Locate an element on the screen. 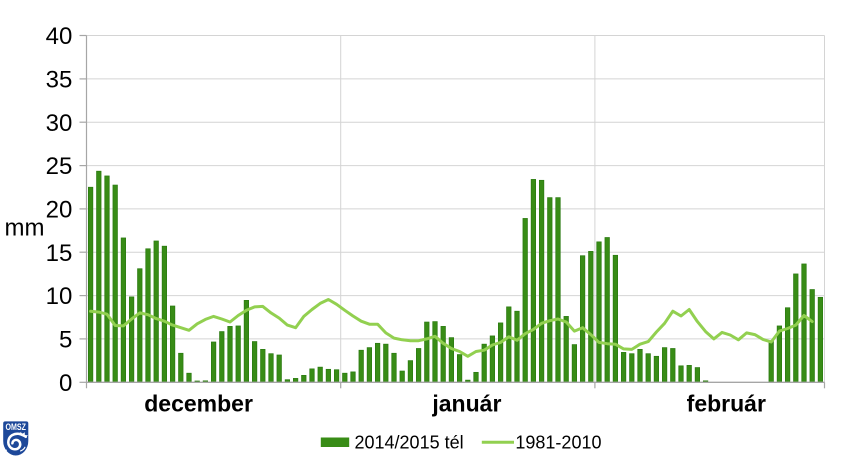  svg-text: február is located at coordinates (726, 404).